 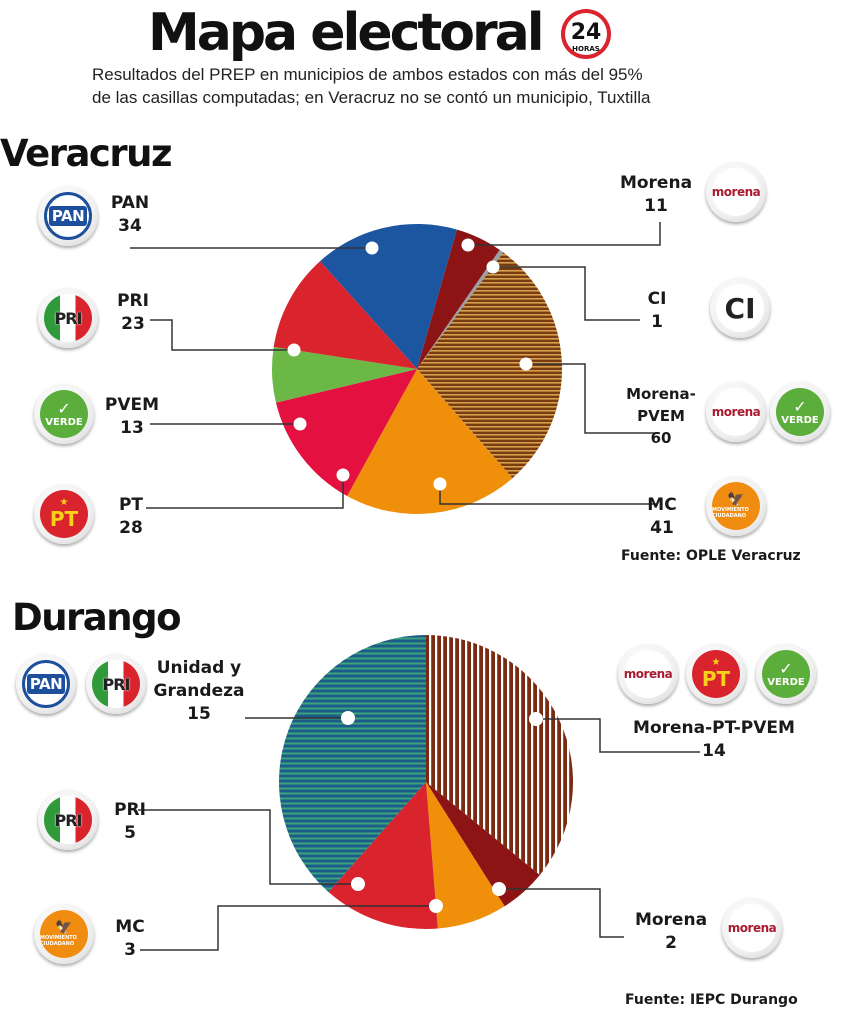 What do you see at coordinates (656, 194) in the screenshot?
I see `label-morena: Morena 11` at bounding box center [656, 194].